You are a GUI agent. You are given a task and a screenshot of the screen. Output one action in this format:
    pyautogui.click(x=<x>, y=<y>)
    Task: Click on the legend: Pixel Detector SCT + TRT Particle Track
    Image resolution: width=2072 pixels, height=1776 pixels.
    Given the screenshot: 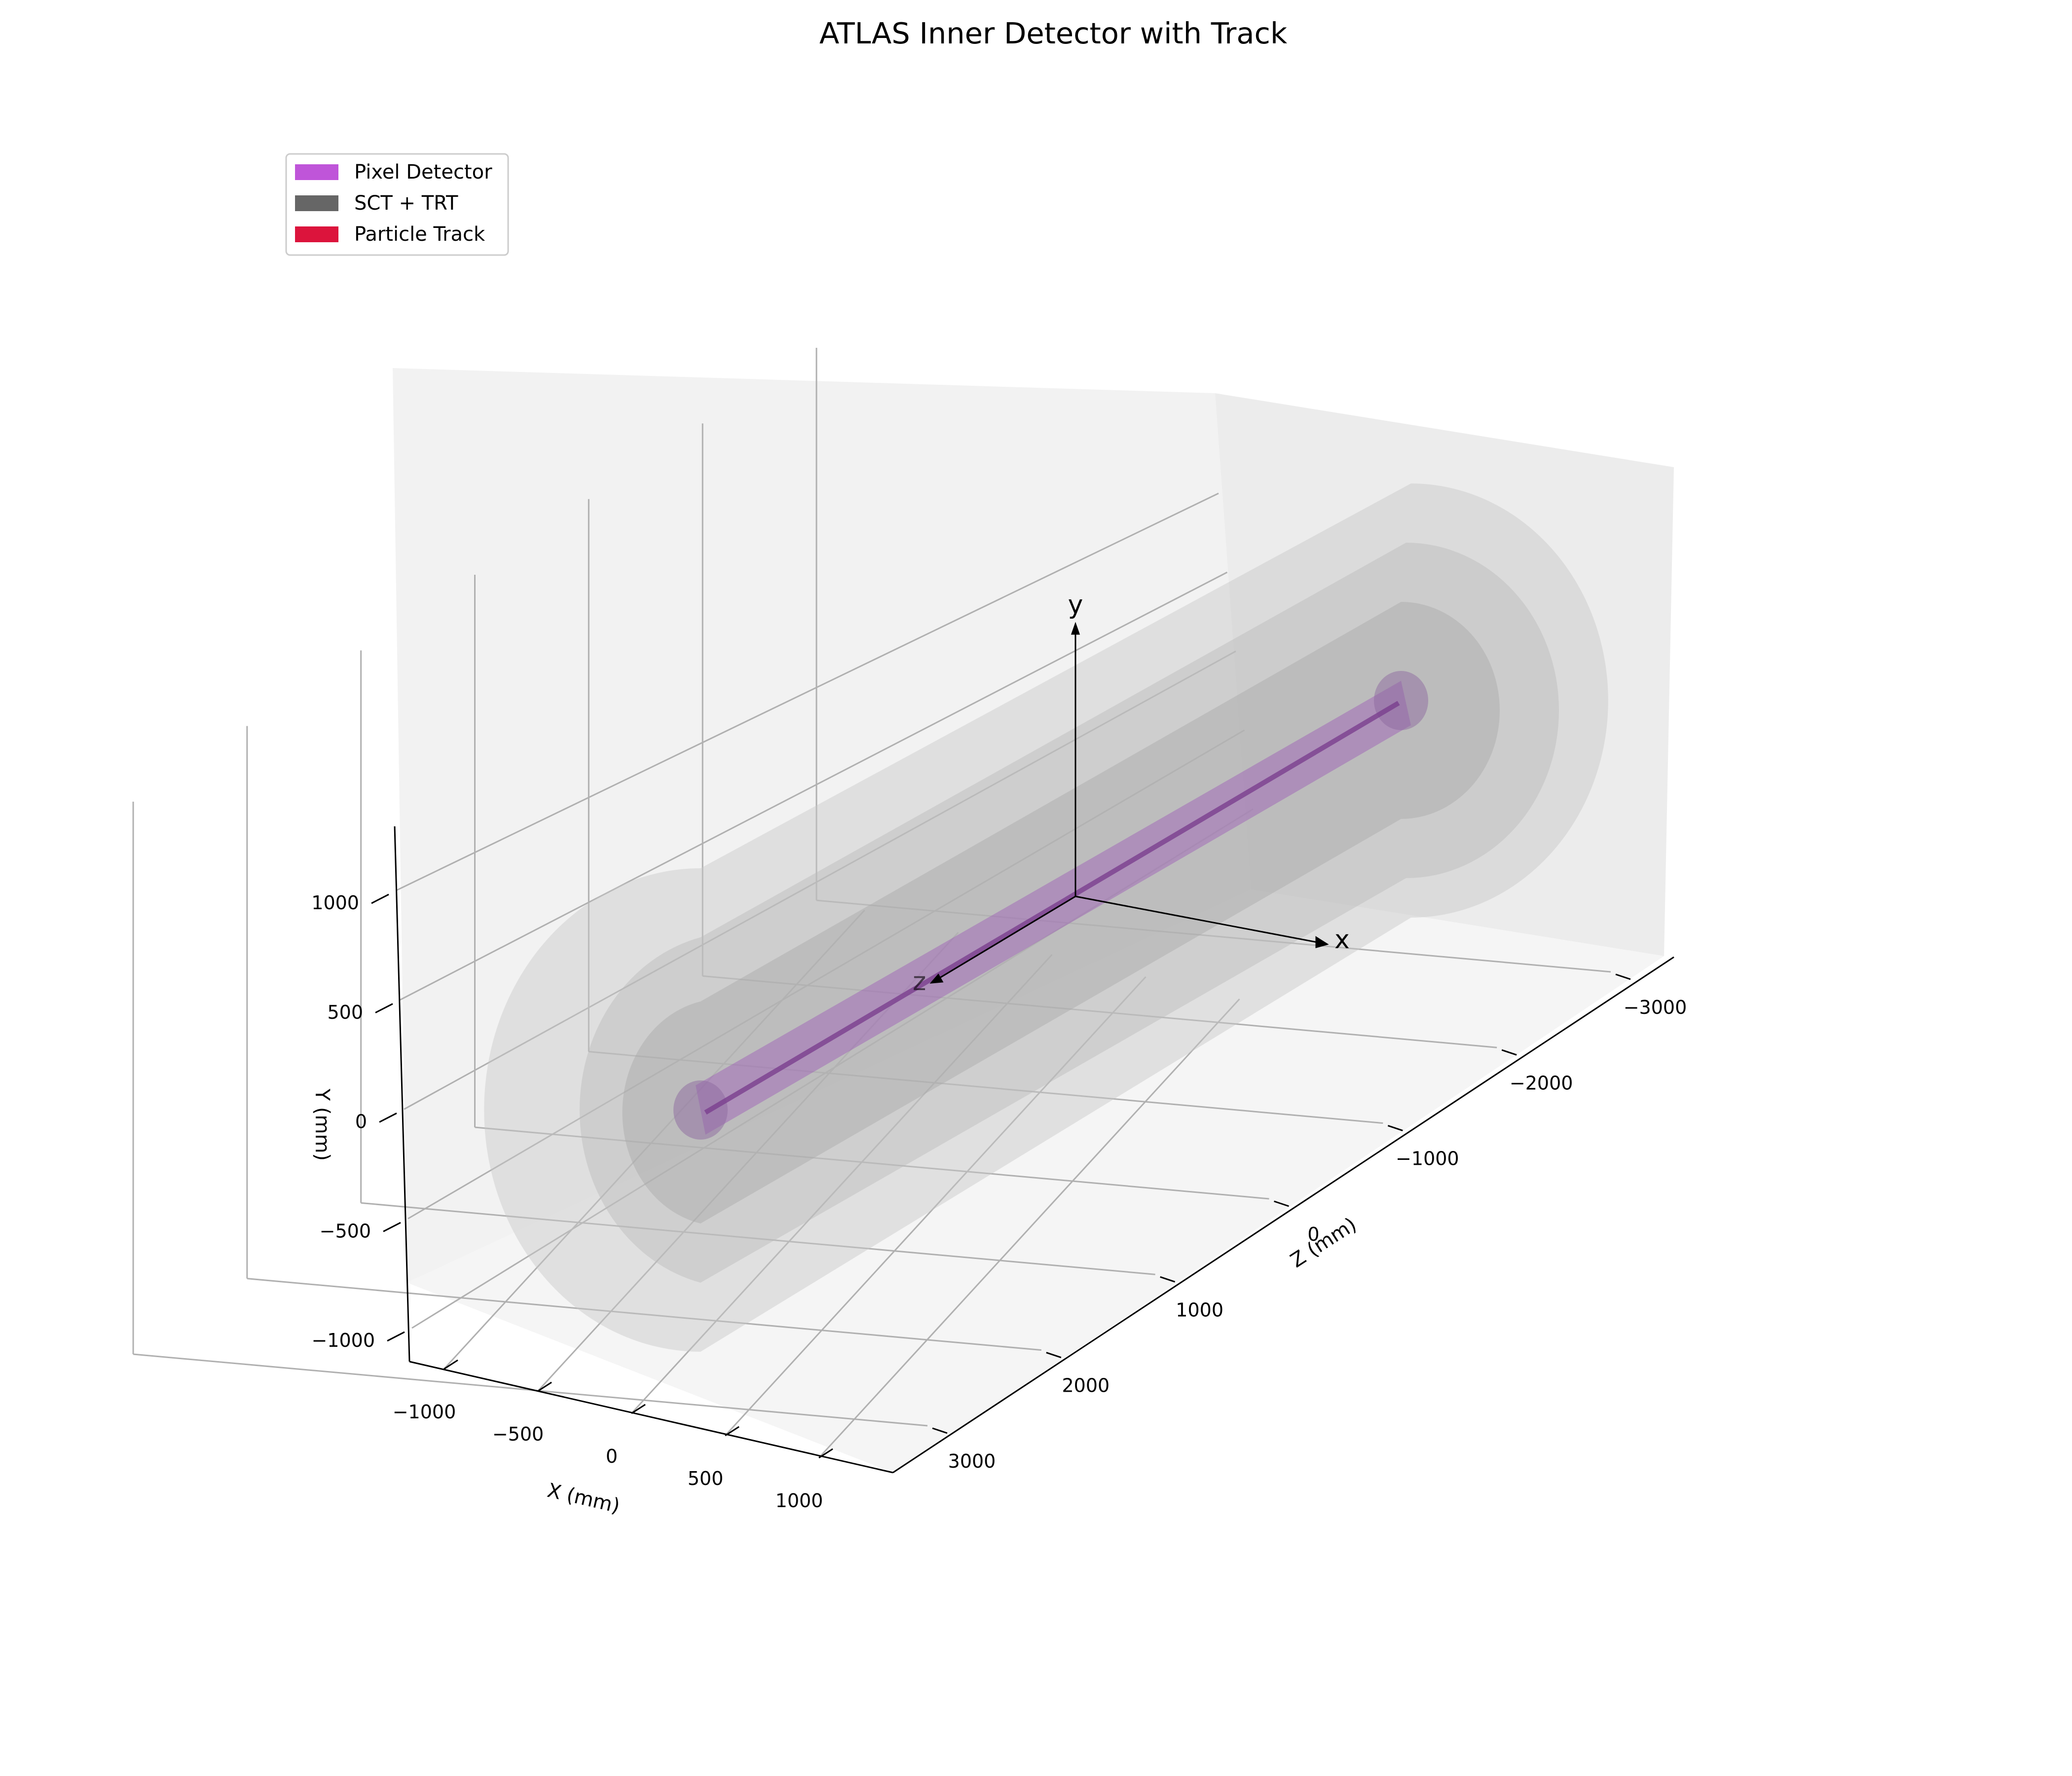 What is the action you would take?
    pyautogui.click(x=397, y=205)
    